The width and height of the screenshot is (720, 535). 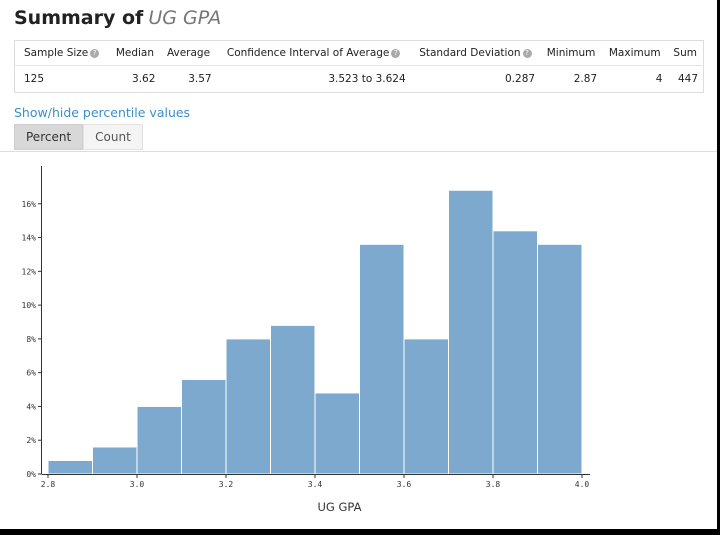 I want to click on x-tick-label: 3.2, so click(x=226, y=484).